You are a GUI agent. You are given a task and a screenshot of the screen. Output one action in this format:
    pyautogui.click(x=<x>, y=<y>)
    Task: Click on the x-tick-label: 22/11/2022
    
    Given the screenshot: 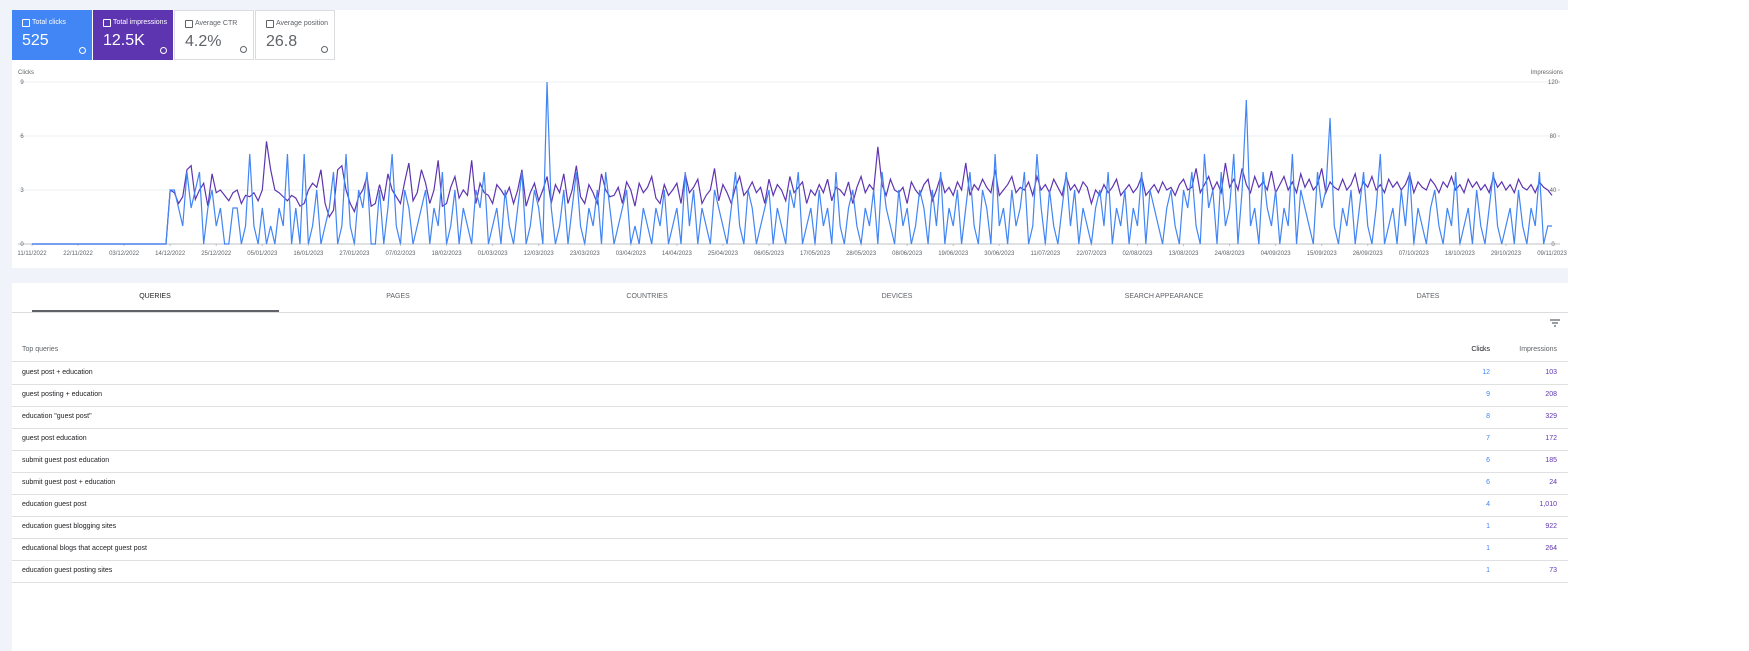 What is the action you would take?
    pyautogui.click(x=78, y=254)
    